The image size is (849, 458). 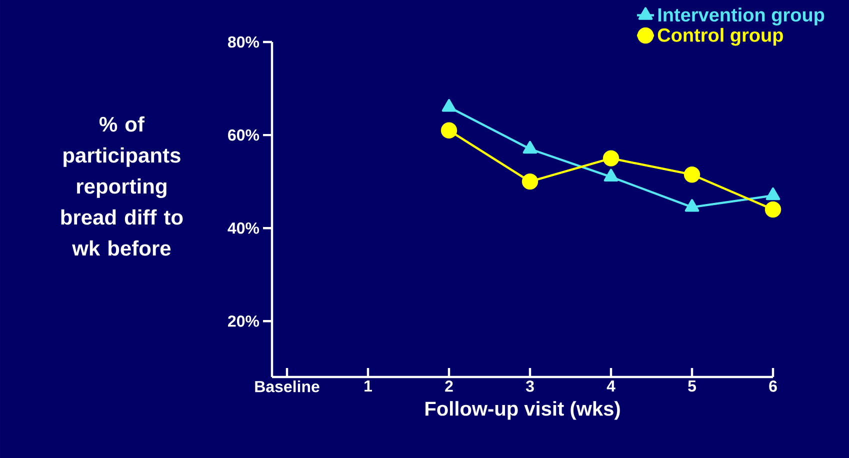 What do you see at coordinates (244, 42) in the screenshot?
I see `y-tick-label: 80%` at bounding box center [244, 42].